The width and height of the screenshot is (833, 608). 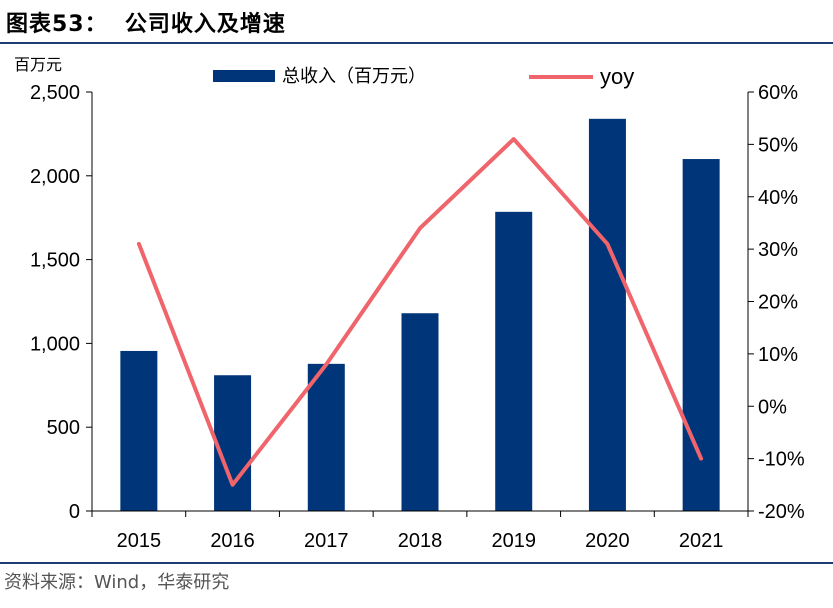 What do you see at coordinates (607, 541) in the screenshot?
I see `x-tick-label: 2020` at bounding box center [607, 541].